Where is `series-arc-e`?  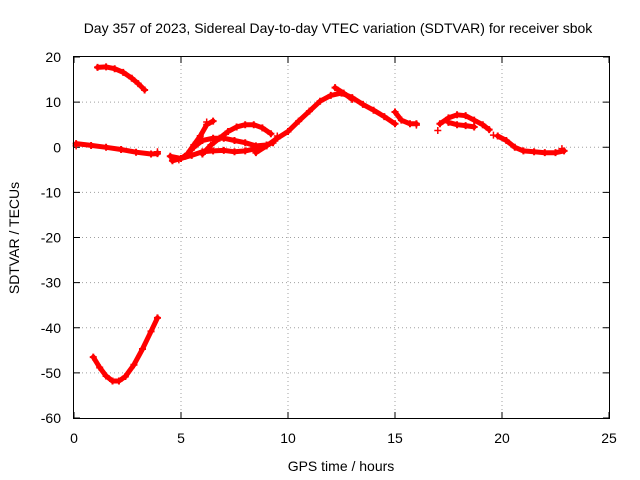 series-arc-e is located at coordinates (272, 142).